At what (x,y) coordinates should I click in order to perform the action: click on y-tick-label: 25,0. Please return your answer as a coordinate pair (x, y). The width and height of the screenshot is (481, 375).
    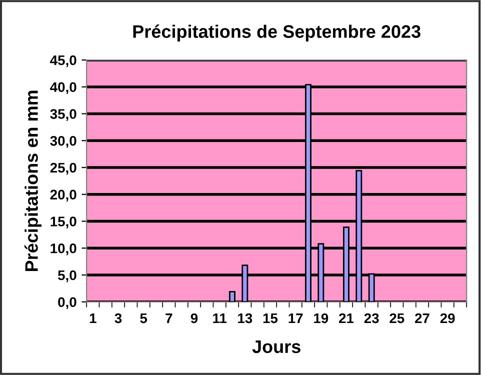
    Looking at the image, I should click on (63, 168).